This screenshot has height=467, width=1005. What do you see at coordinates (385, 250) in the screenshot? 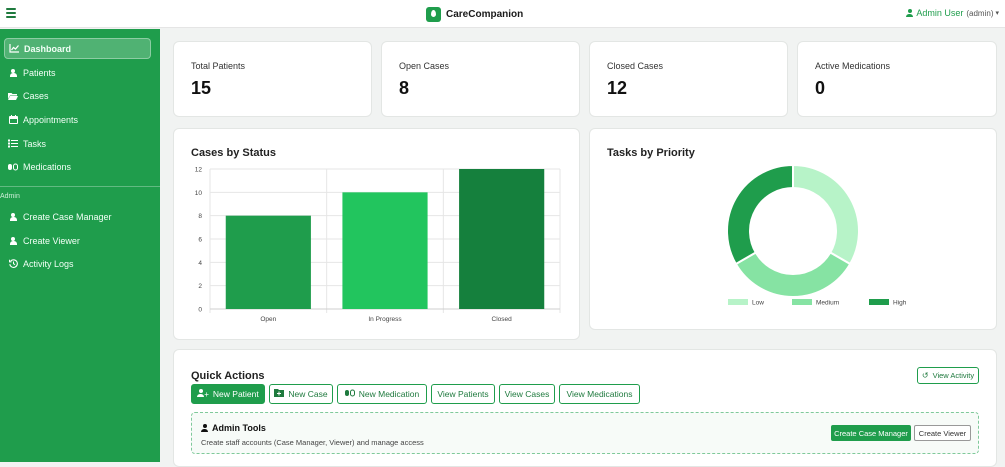
I see `bar-in-progress` at bounding box center [385, 250].